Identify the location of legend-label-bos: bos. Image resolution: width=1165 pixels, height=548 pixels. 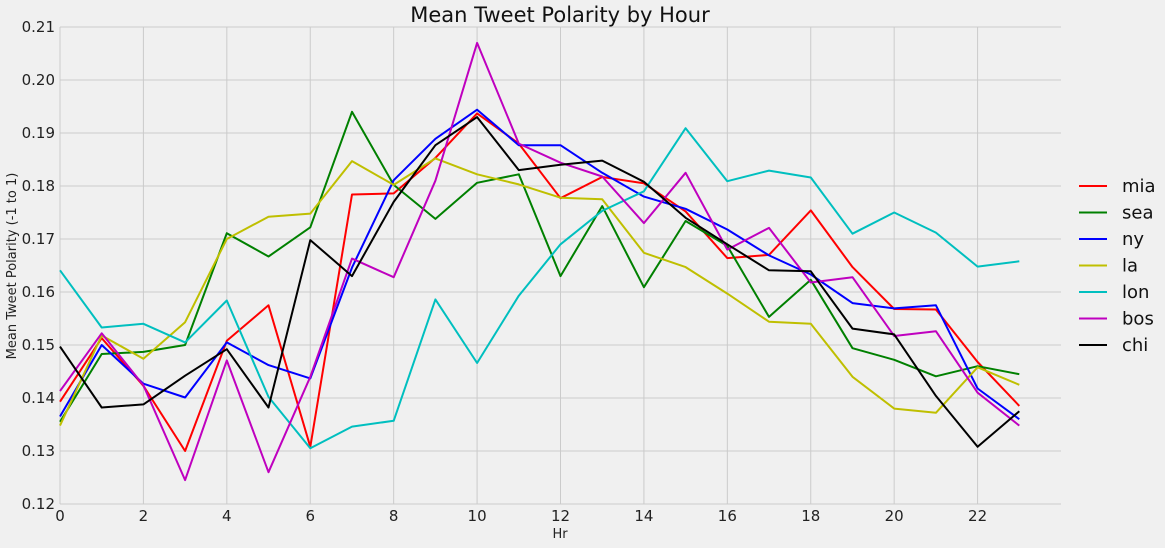
(1138, 319).